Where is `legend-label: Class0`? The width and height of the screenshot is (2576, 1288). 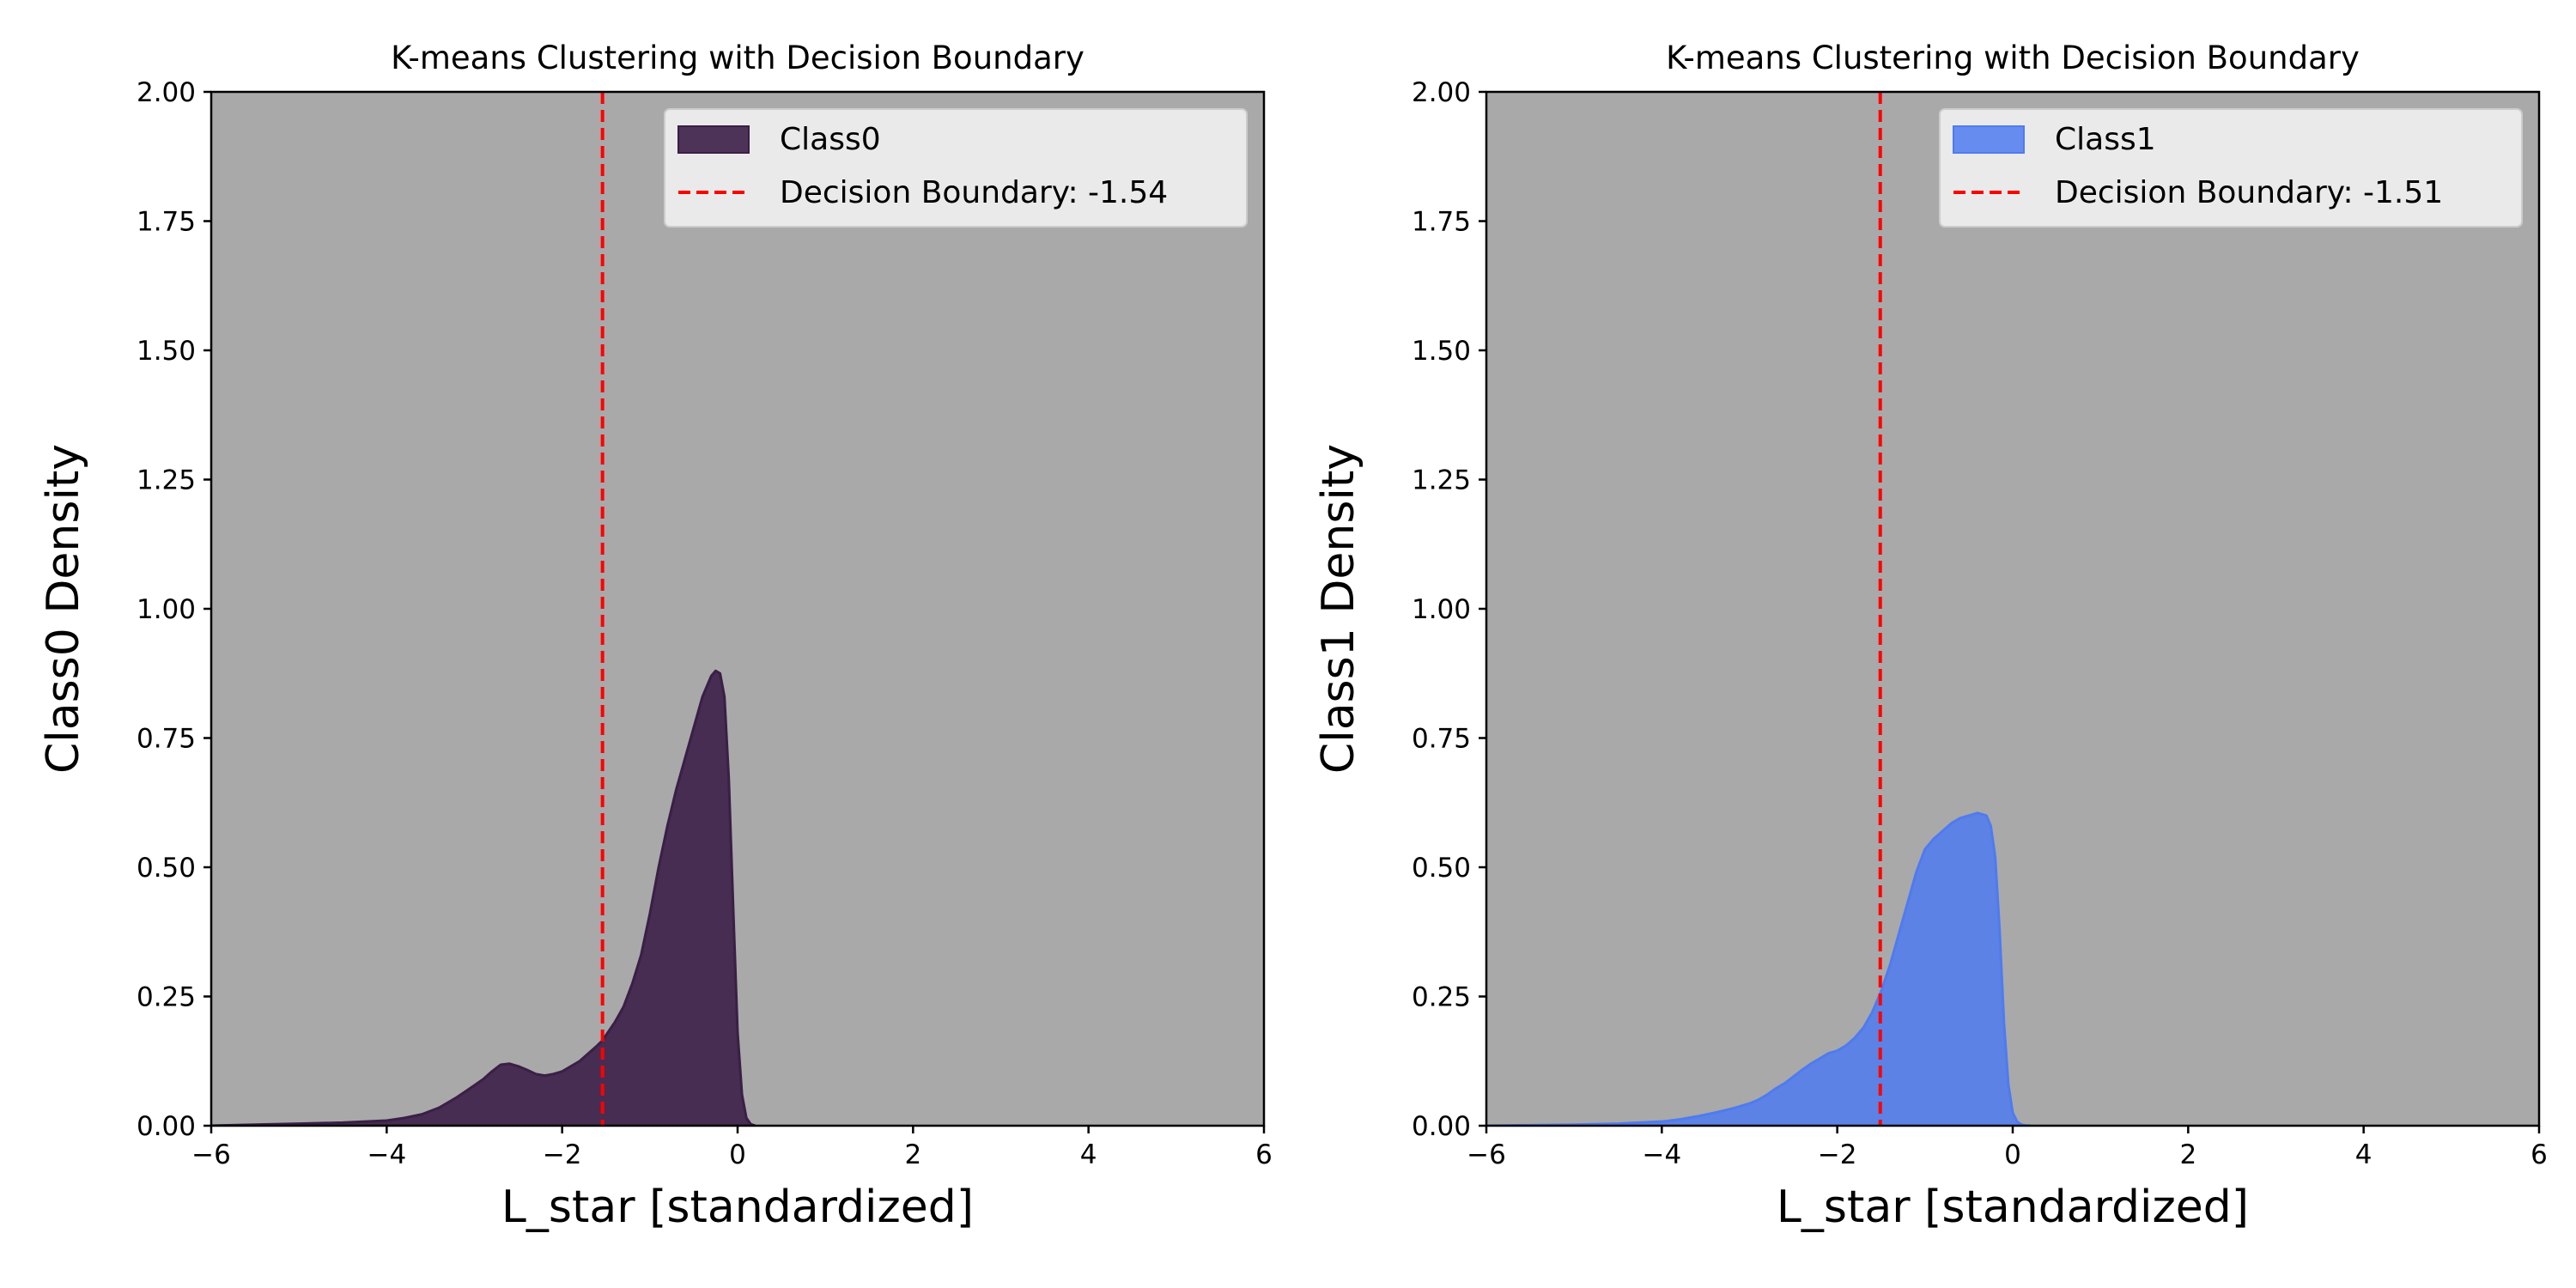
legend-label: Class0 is located at coordinates (830, 139).